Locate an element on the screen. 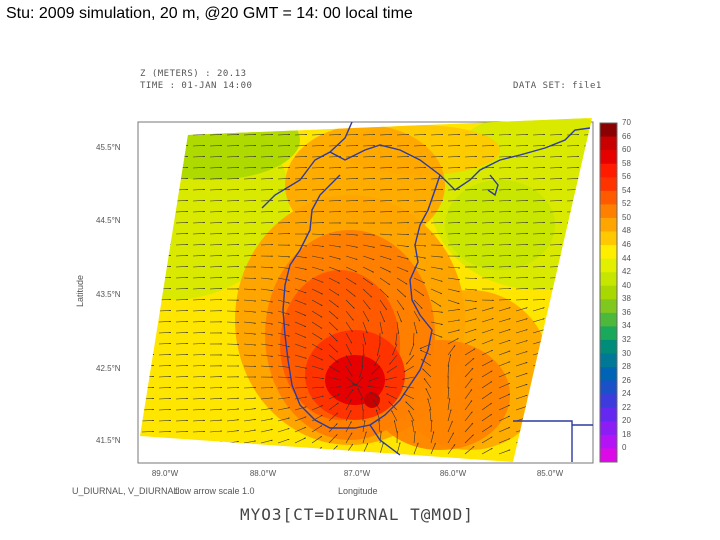 This screenshot has width=720, height=540. model-label: MYO3[CT=DIURNAL T@MOD] is located at coordinates (357, 514).